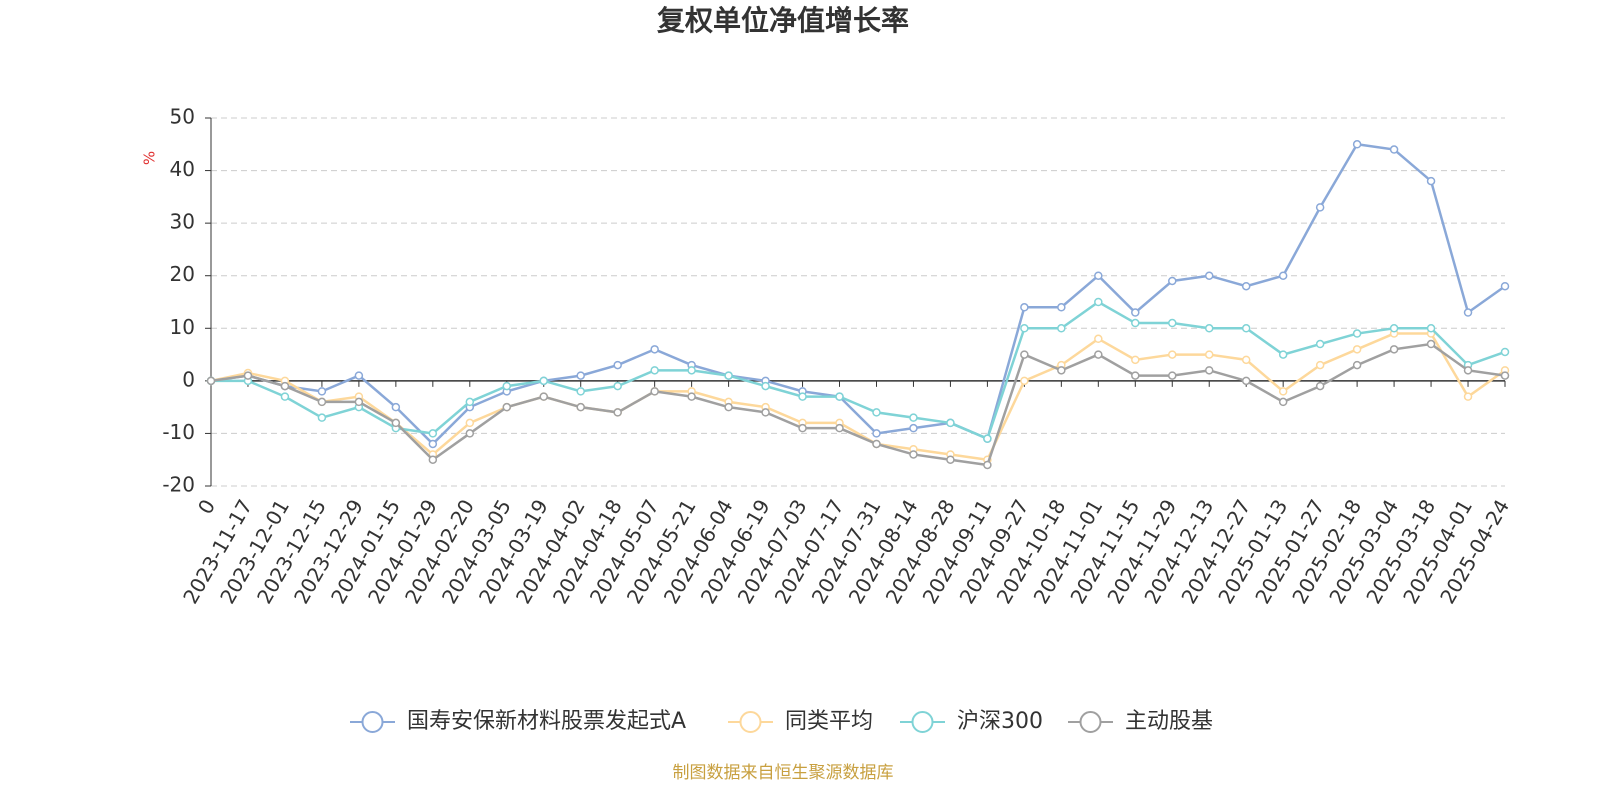 This screenshot has width=1600, height=800. Describe the element at coordinates (1169, 721) in the screenshot. I see `legend-label: 主动股基` at that location.